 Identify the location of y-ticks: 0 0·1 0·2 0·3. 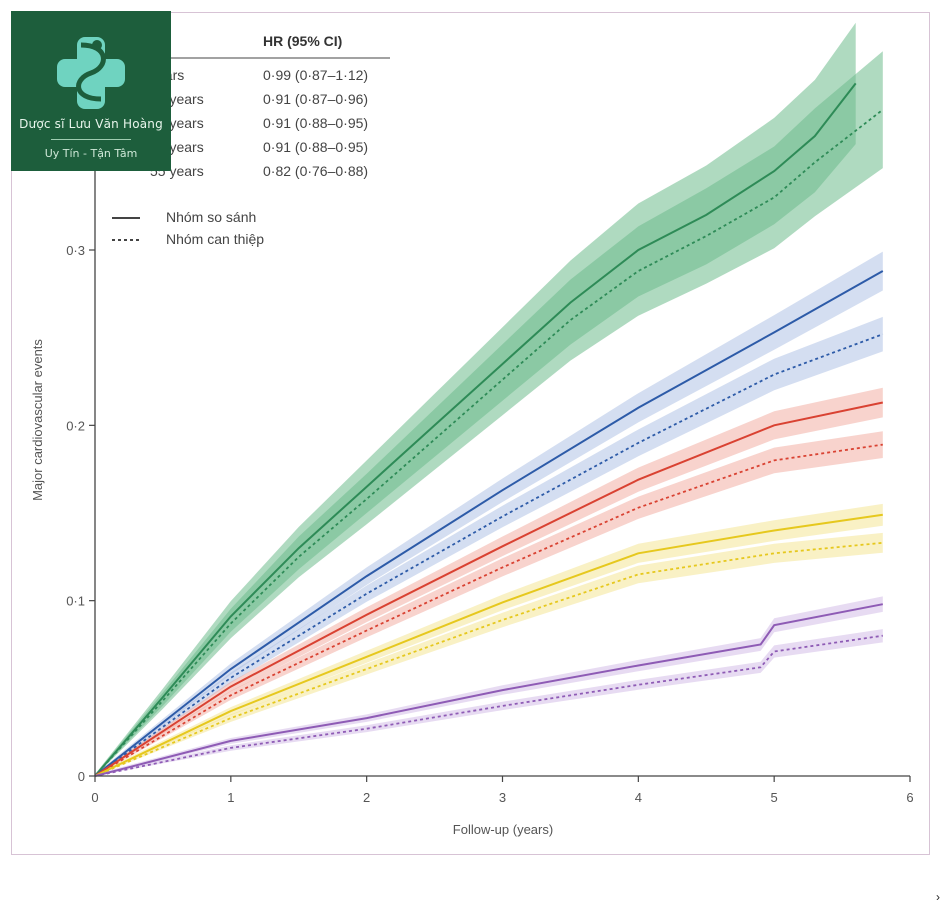
(80, 513).